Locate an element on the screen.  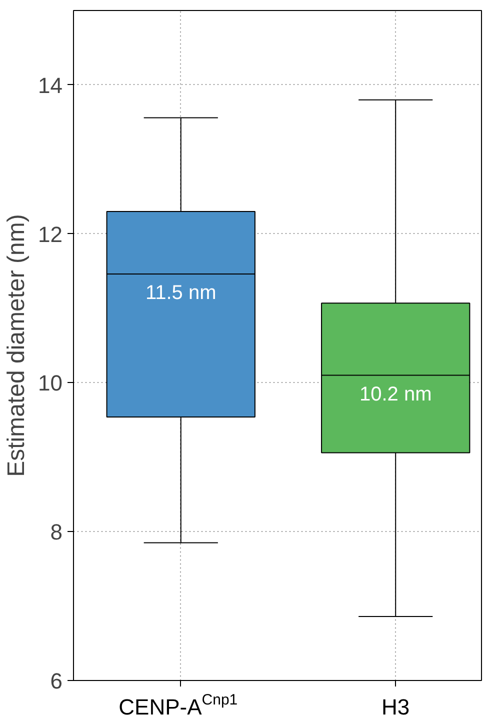
annotation: 10.2 nm is located at coordinates (395, 394).